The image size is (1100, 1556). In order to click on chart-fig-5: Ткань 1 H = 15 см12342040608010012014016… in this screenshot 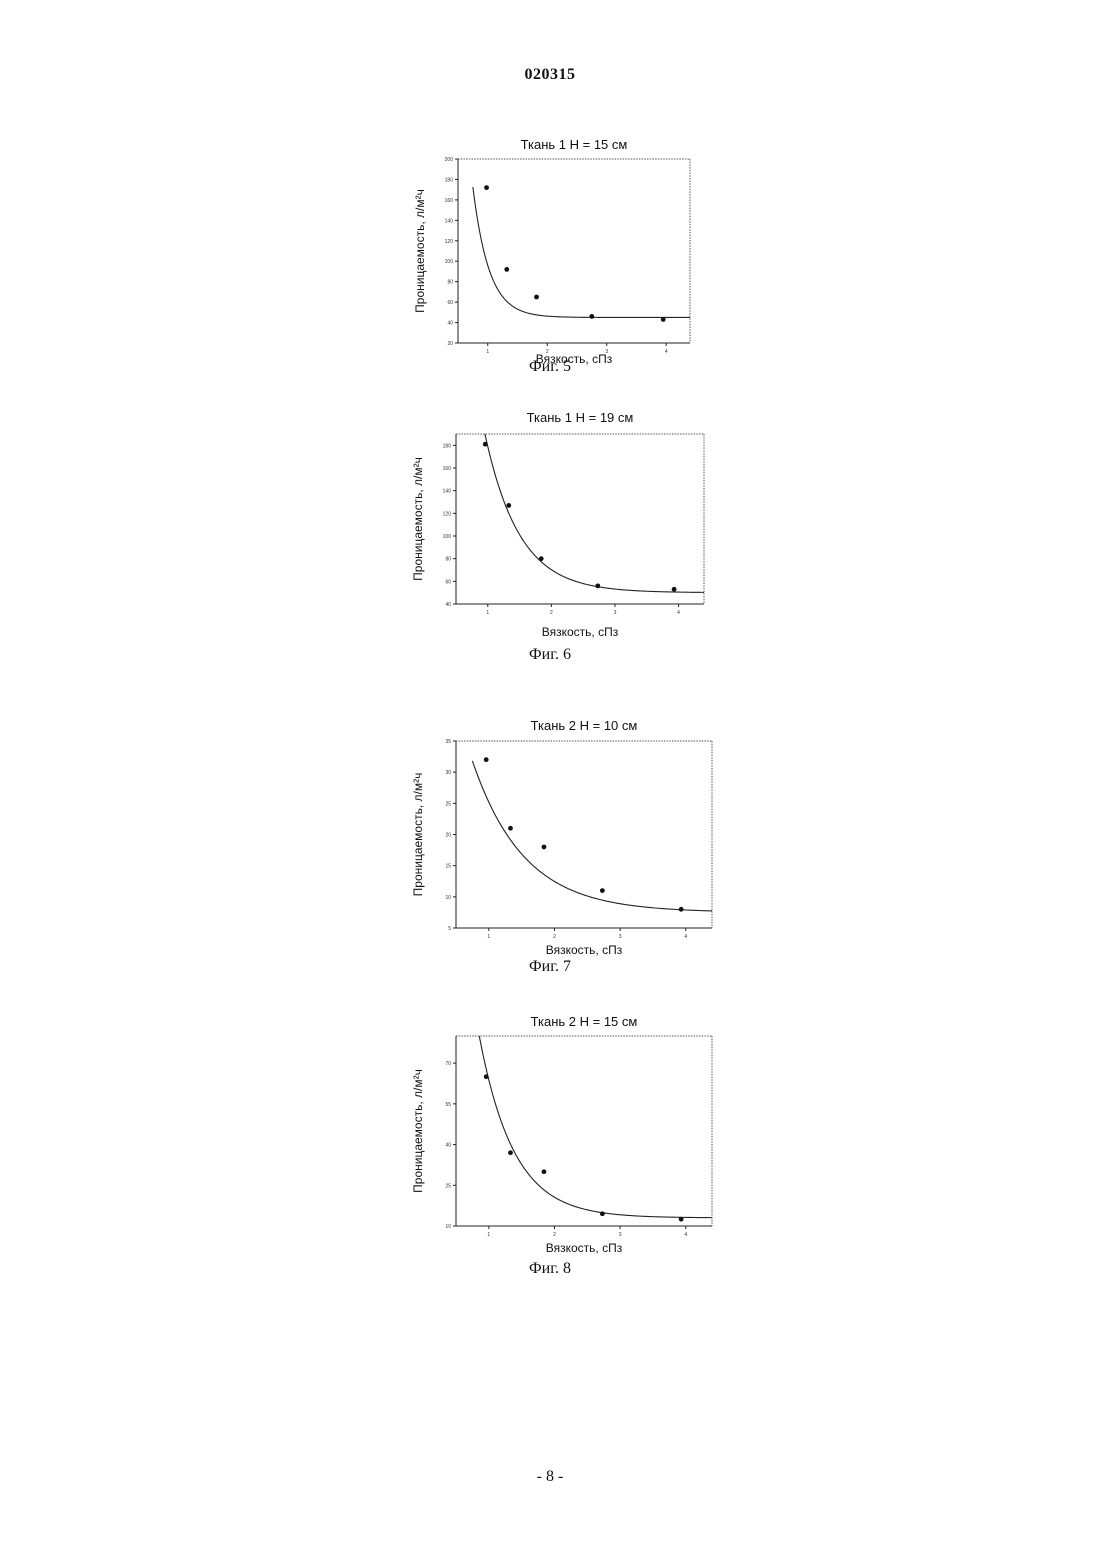, I will do `click(550, 240)`.